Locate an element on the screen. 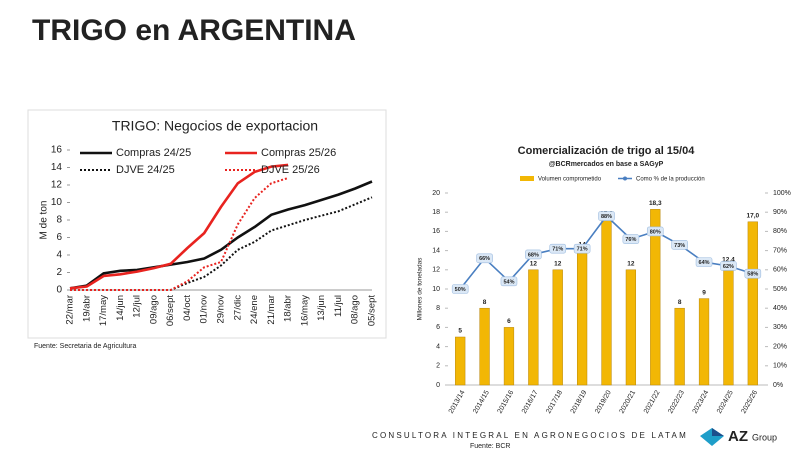 The width and height of the screenshot is (800, 450). legend-label: Como % de la producción is located at coordinates (670, 180).